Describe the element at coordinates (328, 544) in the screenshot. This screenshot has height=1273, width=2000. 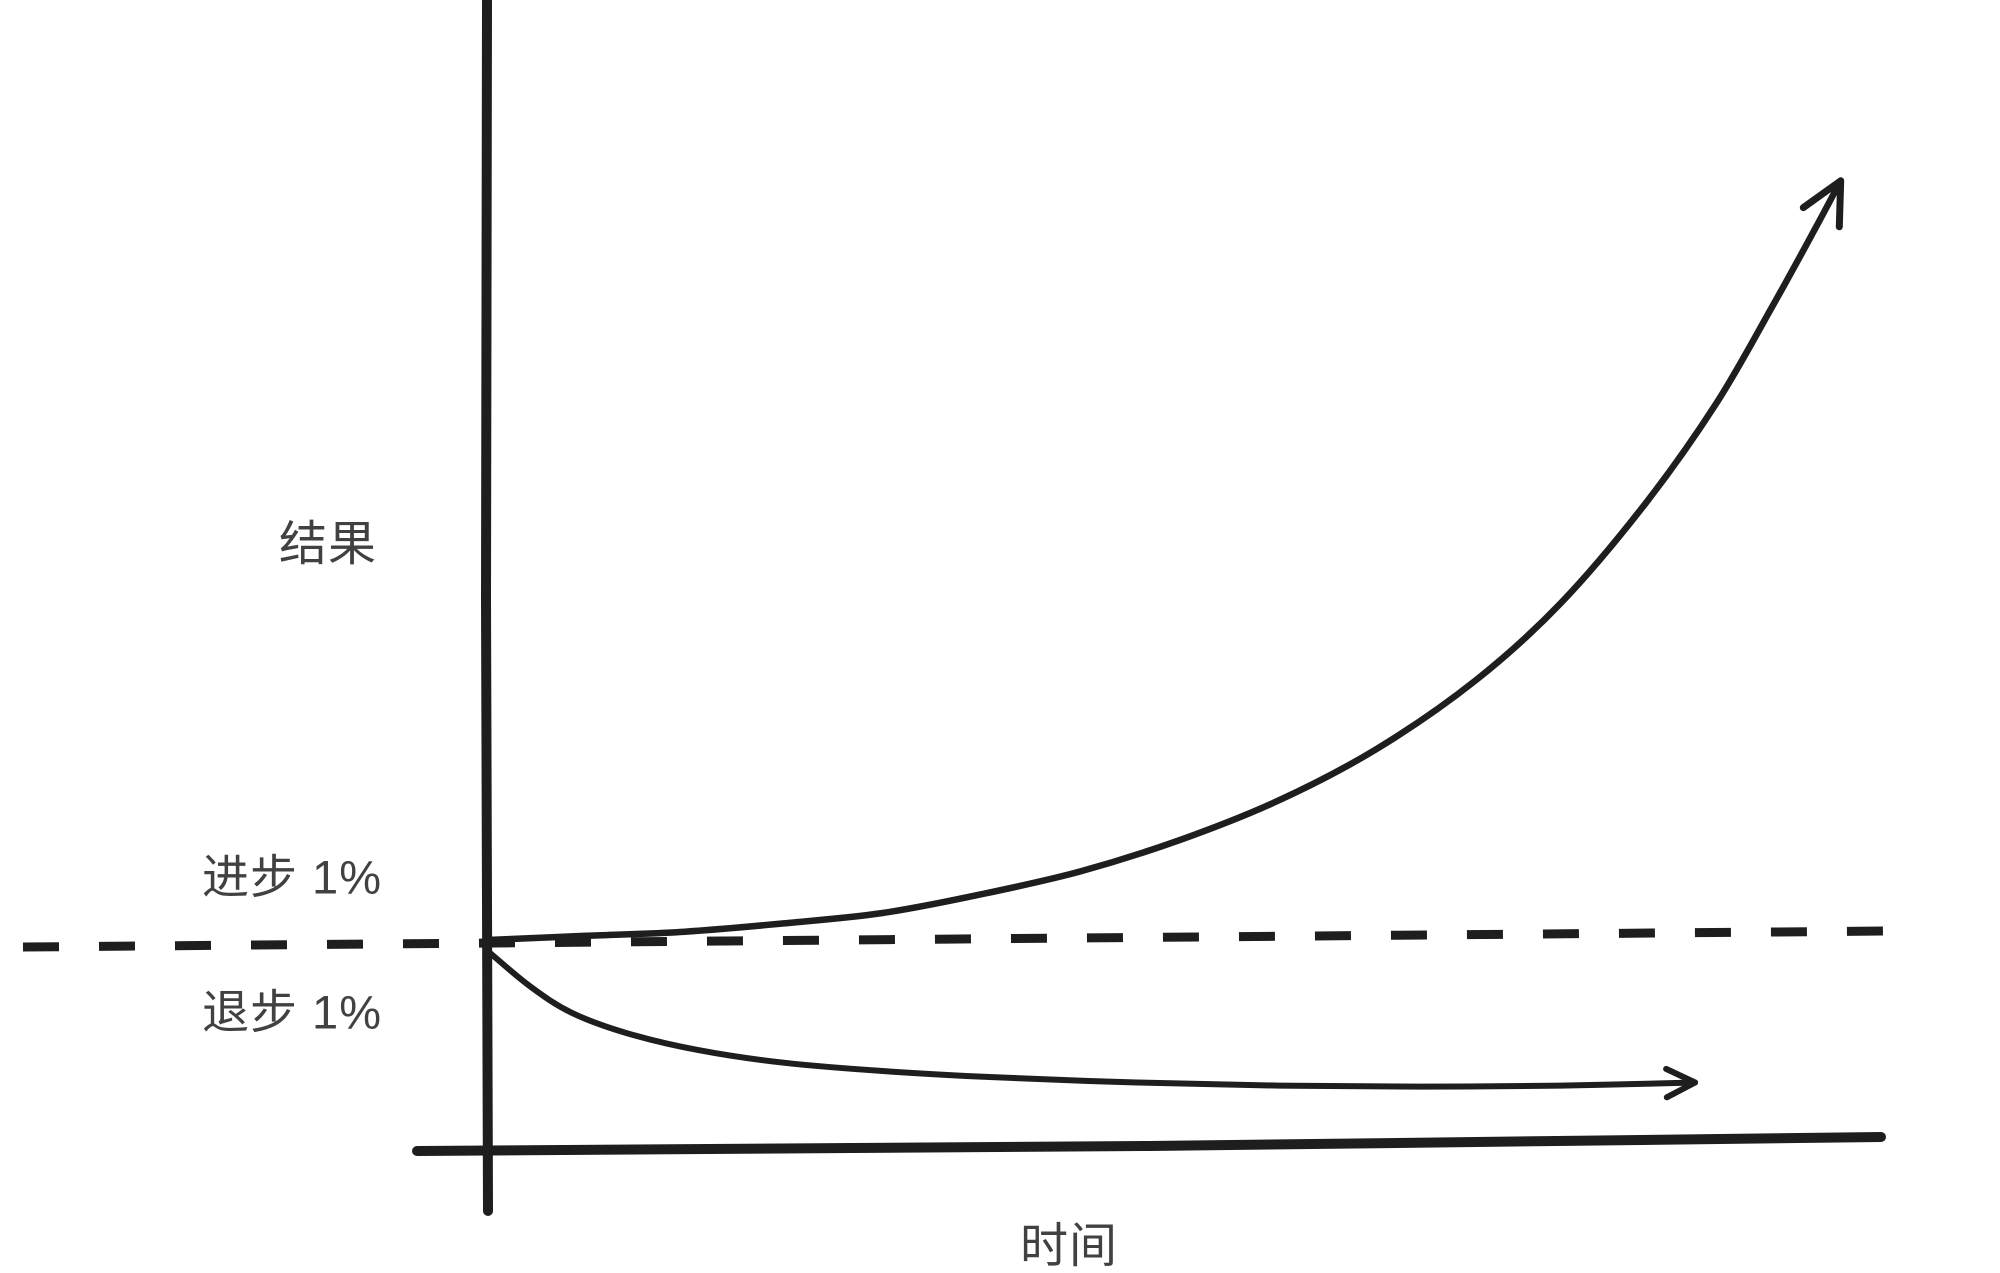
I see `y-axis-label: 结果` at that location.